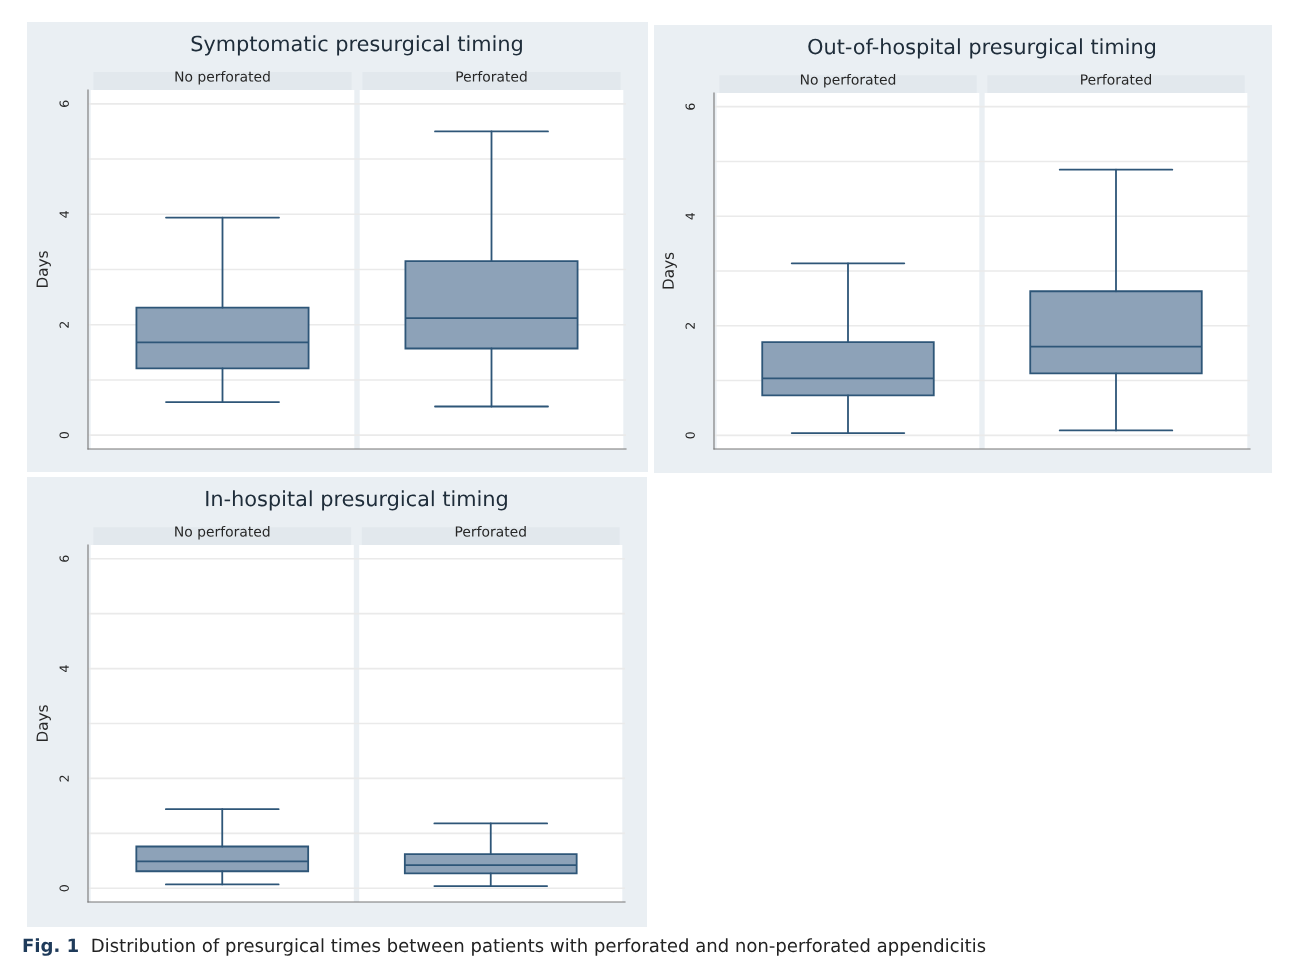 This screenshot has height=967, width=1292. I want to click on caption: Fig. 1, so click(50, 947).